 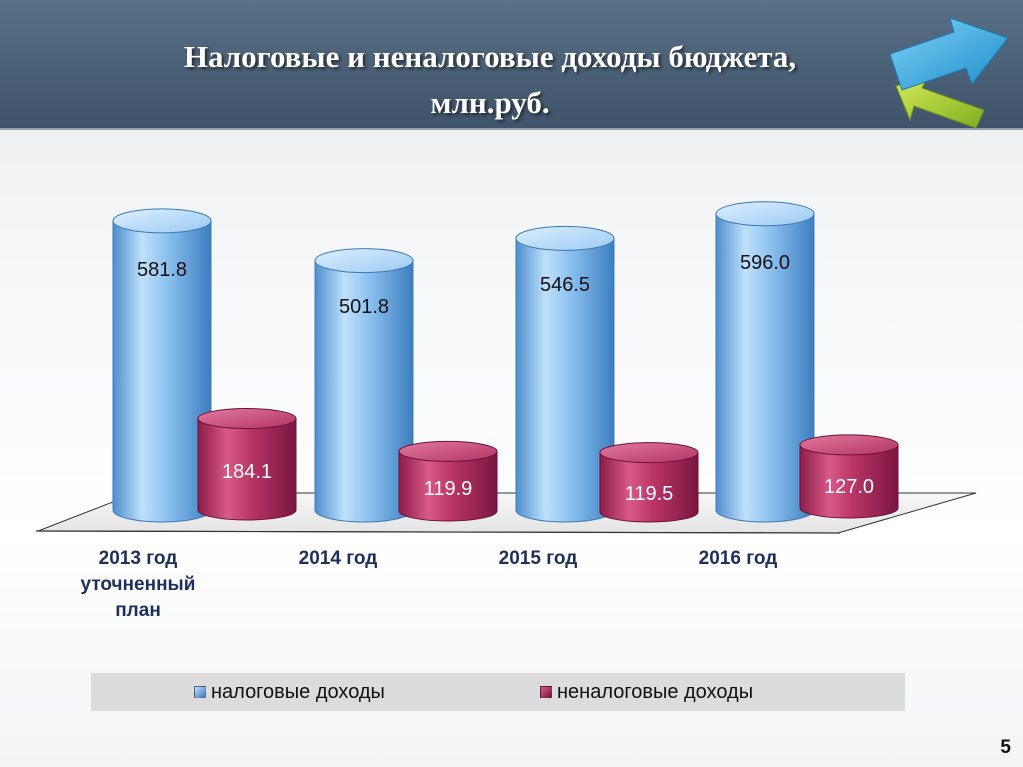 I want to click on decorative-arrows-icon, so click(x=949, y=73).